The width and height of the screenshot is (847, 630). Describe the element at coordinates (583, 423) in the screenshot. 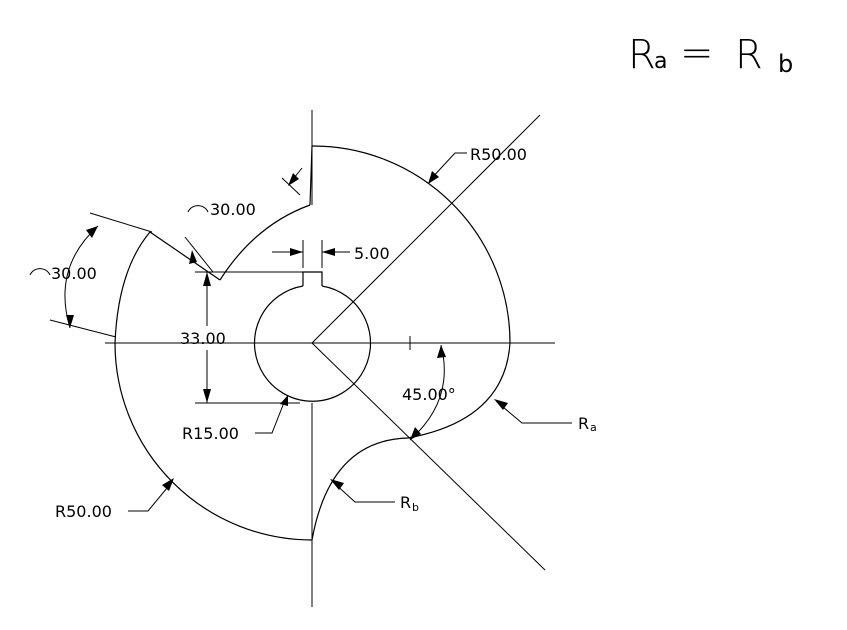

I see `label-ra: R` at that location.